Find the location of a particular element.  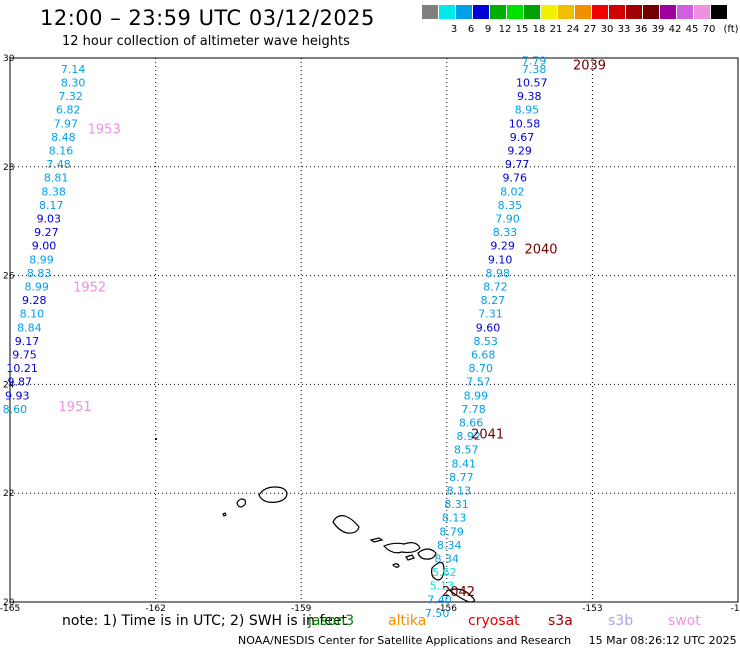

wave-height-value: 8.53 is located at coordinates (485, 341).